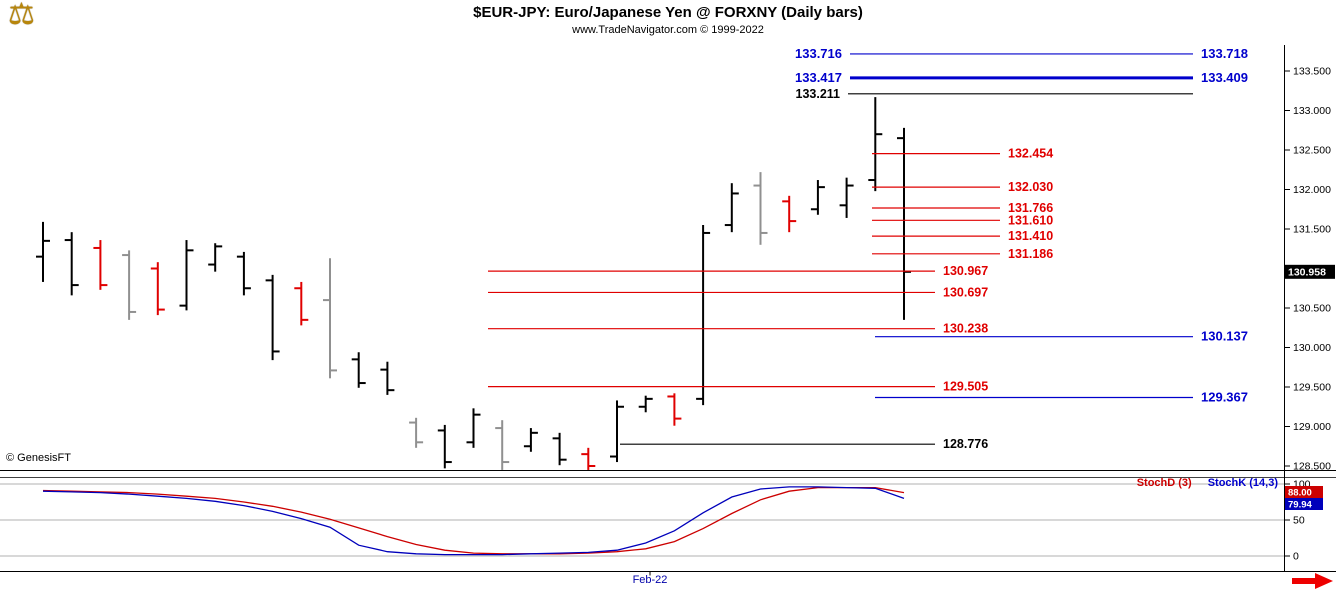 Image resolution: width=1336 pixels, height=591 pixels. What do you see at coordinates (1312, 348) in the screenshot?
I see `price-tick-label: 130.000` at bounding box center [1312, 348].